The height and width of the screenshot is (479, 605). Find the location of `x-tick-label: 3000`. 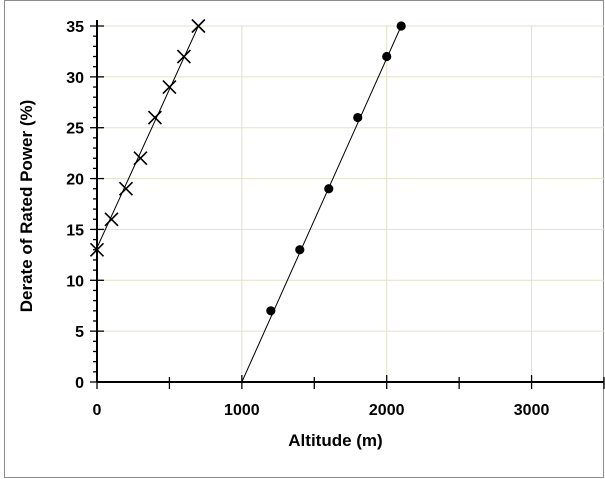

x-tick-label: 3000 is located at coordinates (532, 410).